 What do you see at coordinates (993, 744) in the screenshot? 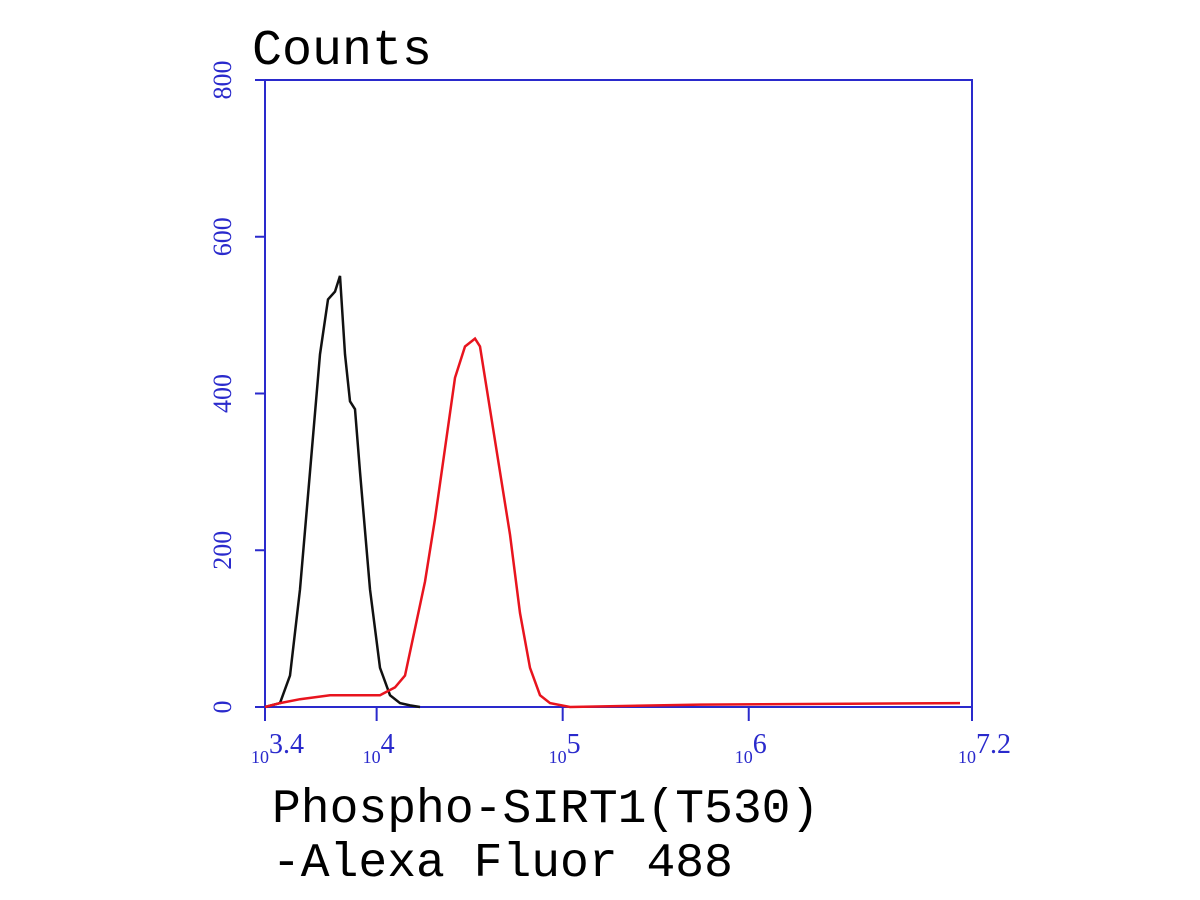
I see `x-tick-exponent: 7.2` at bounding box center [993, 744].